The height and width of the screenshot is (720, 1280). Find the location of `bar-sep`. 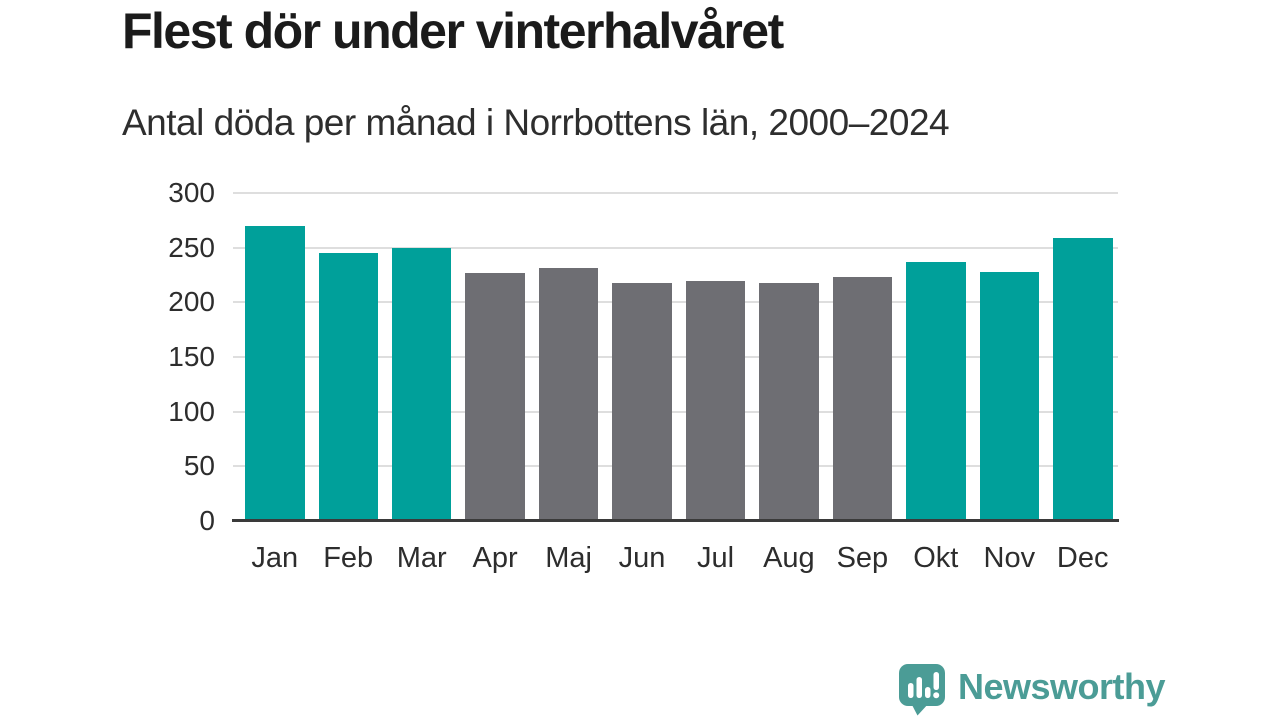

bar-sep is located at coordinates (862, 399).